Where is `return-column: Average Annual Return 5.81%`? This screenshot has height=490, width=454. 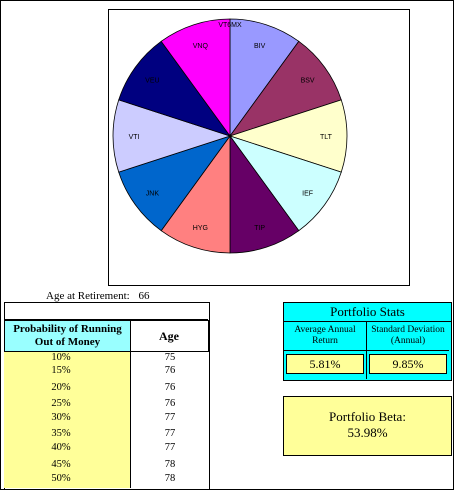 return-column: Average Annual Return 5.81% is located at coordinates (325, 350).